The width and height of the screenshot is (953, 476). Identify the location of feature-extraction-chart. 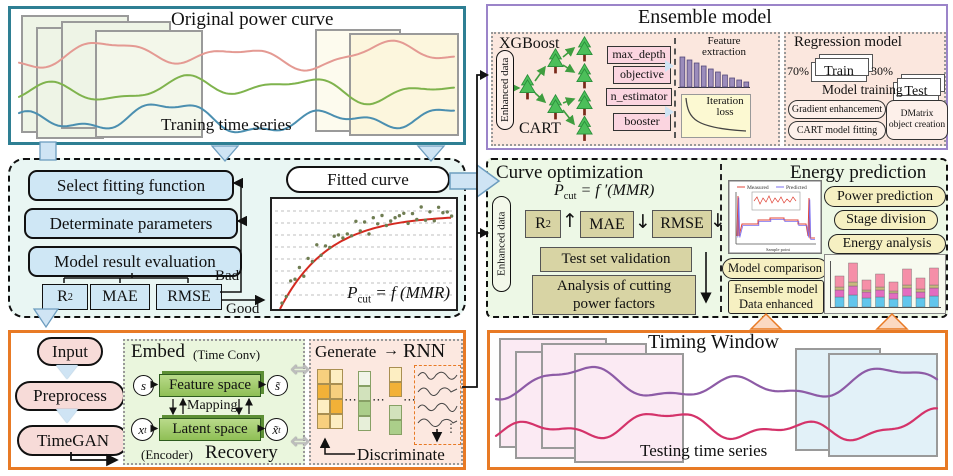
(714, 72).